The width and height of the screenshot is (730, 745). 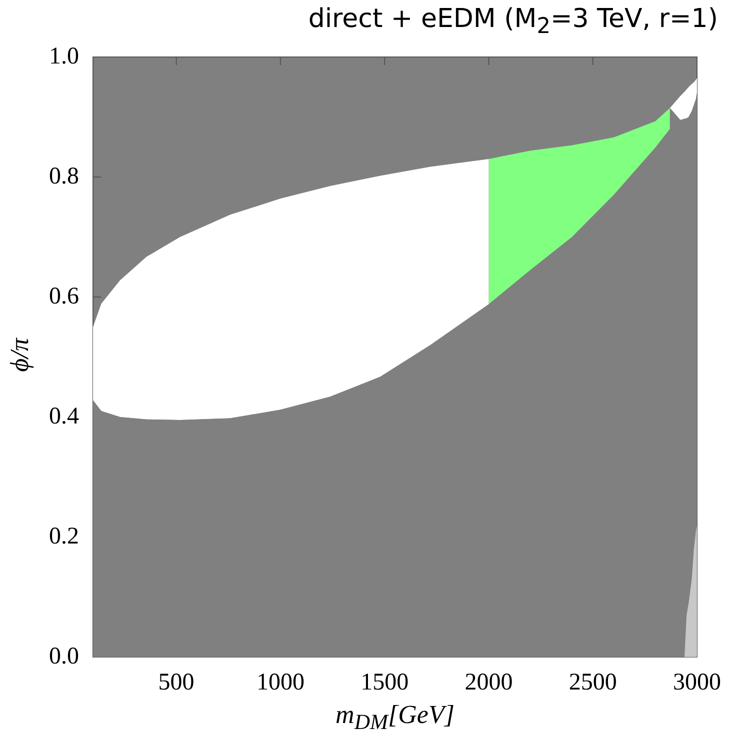 I want to click on x-tick-label: 2500, so click(x=592, y=683).